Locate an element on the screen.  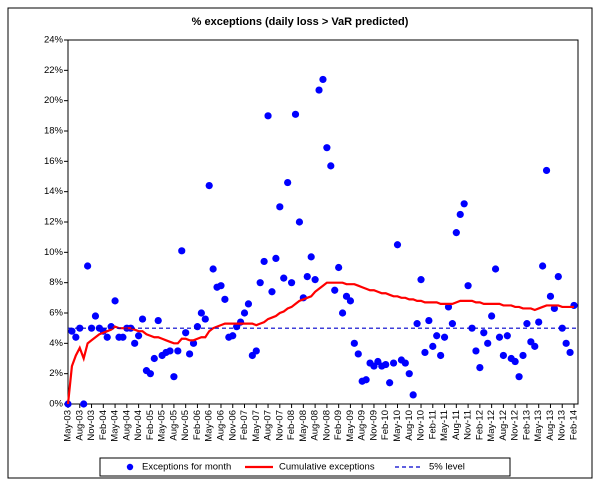
x-tick-label: May-08 is located at coordinates (303, 426).